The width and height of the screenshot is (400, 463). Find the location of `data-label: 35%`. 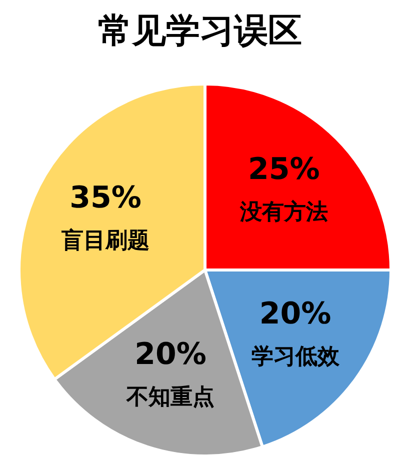

data-label: 35% is located at coordinates (106, 198).